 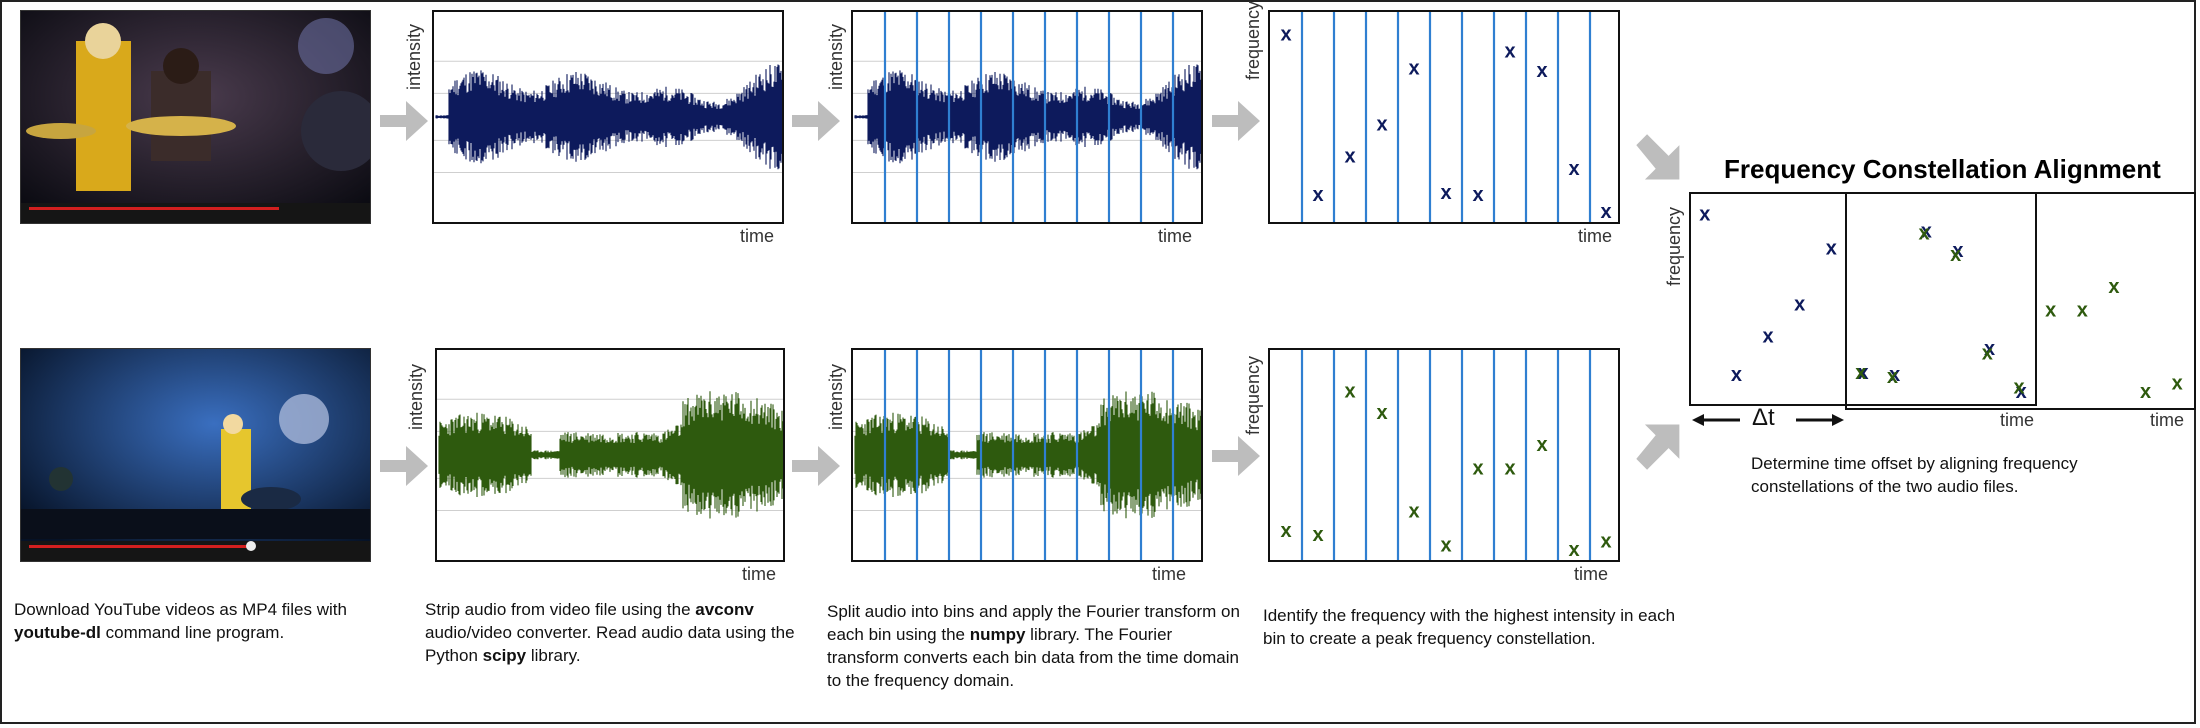 I want to click on constellation-panel-bottom, so click(x=2020, y=301).